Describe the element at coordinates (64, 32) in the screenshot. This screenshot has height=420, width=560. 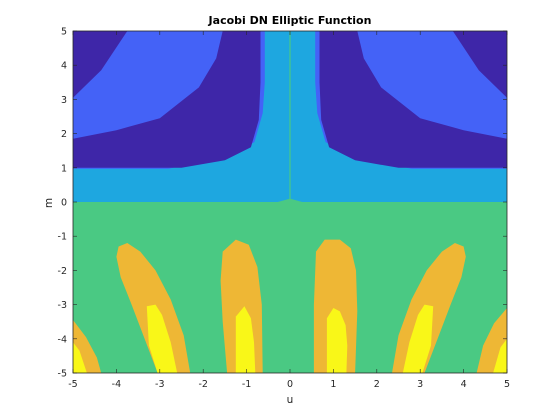
I see `y-tick-label: 5` at that location.